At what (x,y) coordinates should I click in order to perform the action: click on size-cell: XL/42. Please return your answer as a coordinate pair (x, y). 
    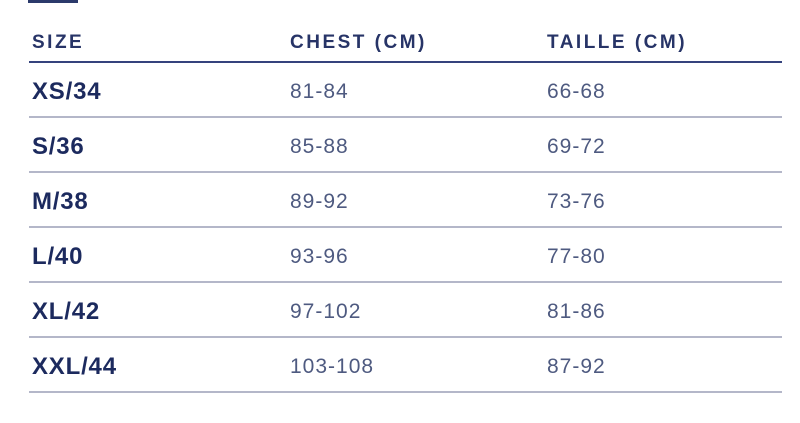
    Looking at the image, I should click on (66, 311).